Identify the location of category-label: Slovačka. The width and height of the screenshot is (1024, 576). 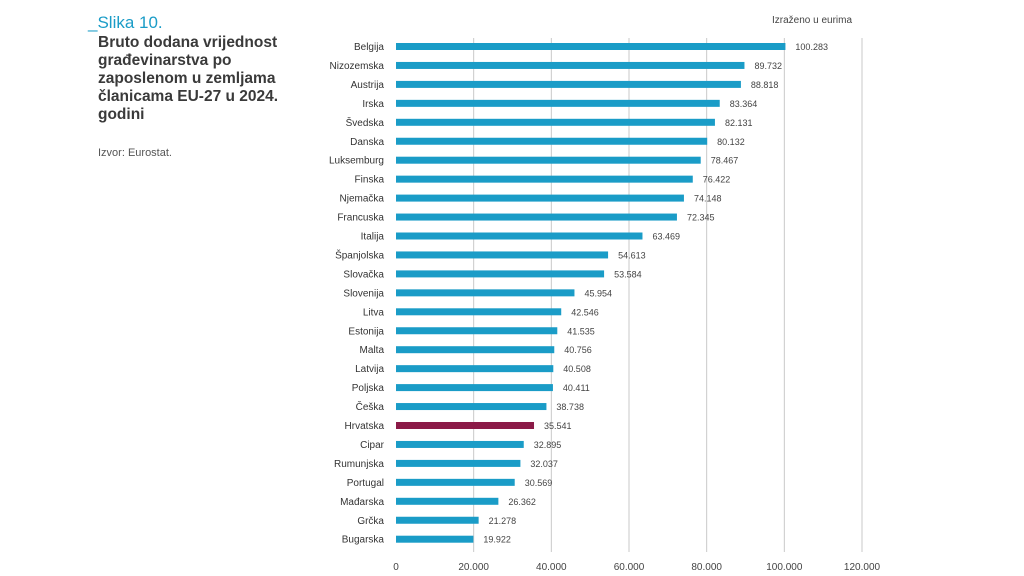
(363, 274).